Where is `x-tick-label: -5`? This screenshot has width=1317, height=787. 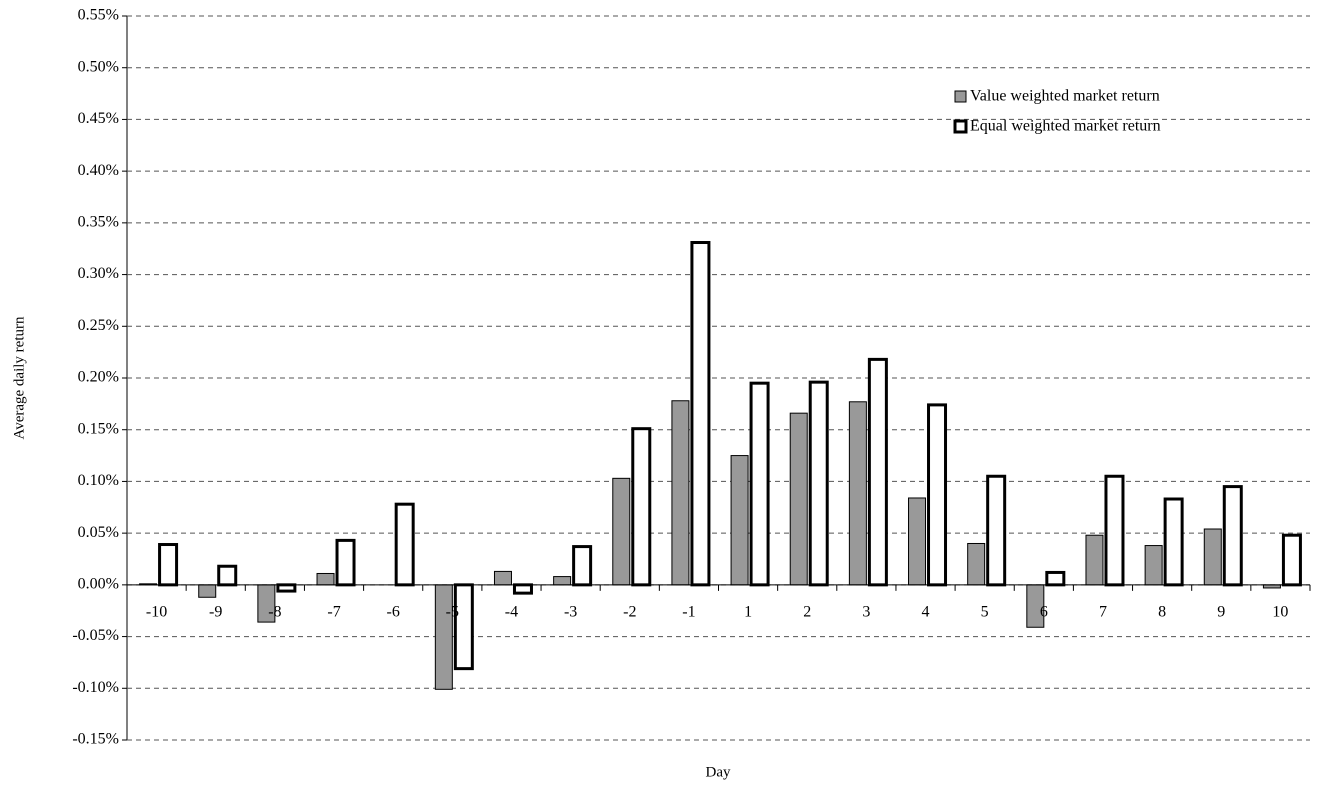
x-tick-label: -5 is located at coordinates (452, 612).